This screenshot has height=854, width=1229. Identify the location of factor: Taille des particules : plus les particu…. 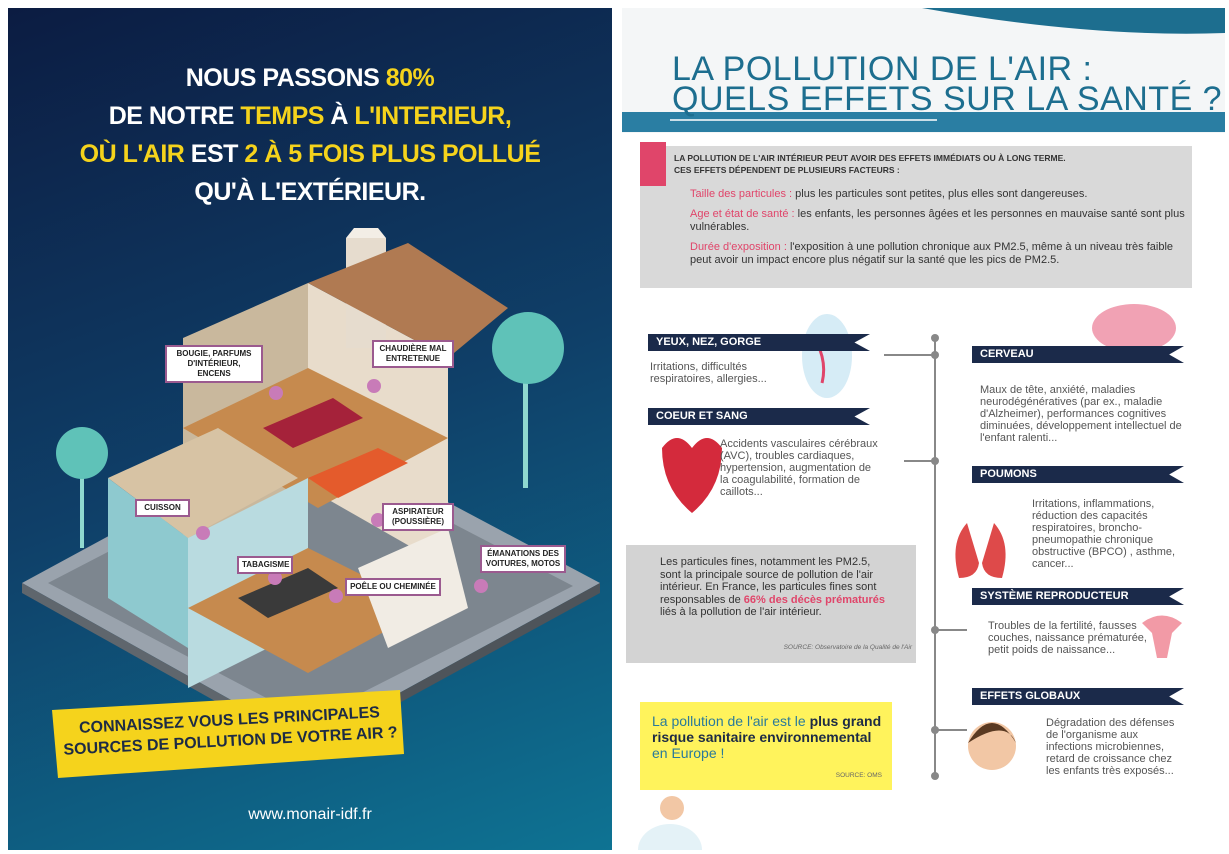
(937, 194).